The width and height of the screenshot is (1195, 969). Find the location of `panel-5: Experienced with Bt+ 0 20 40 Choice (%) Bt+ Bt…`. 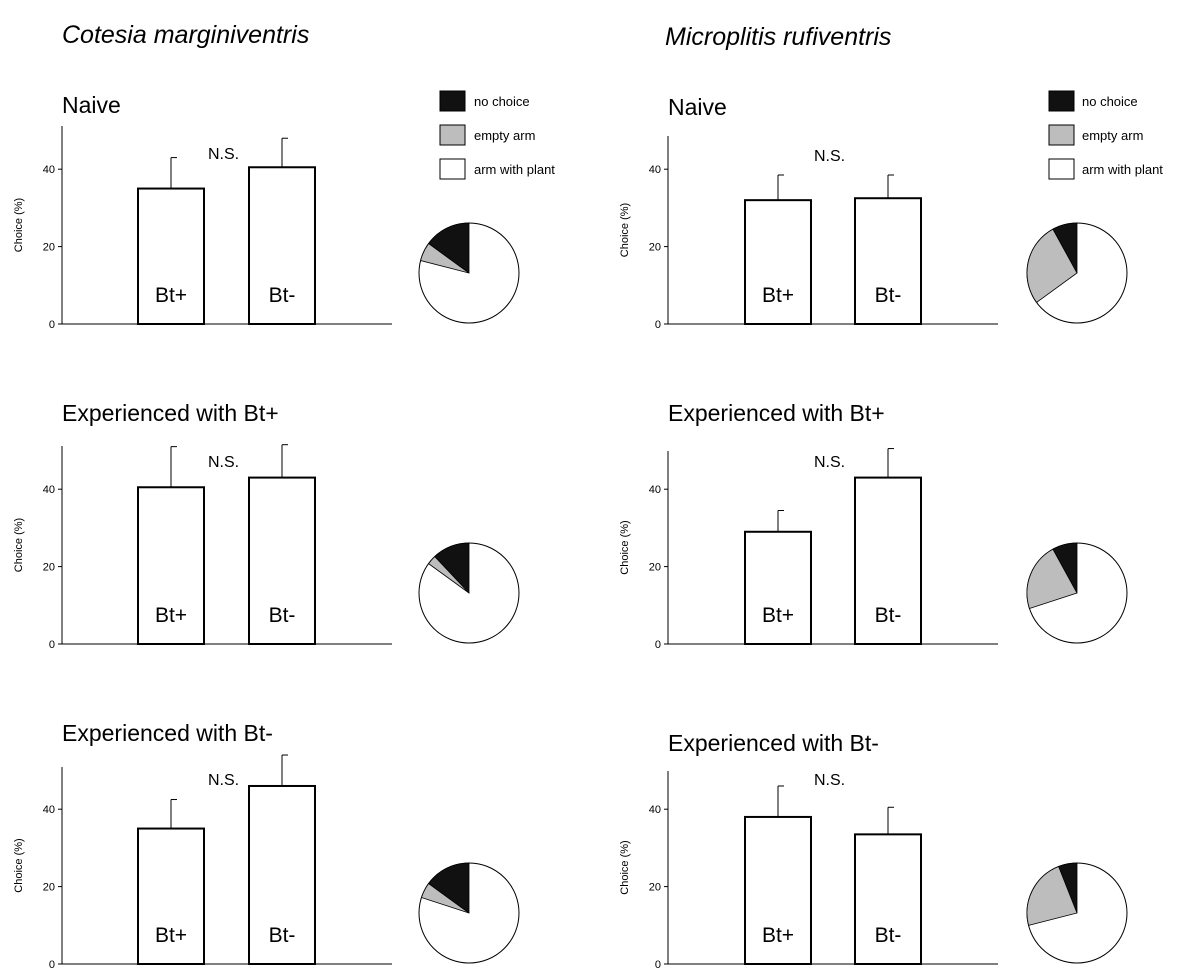

panel-5: Experienced with Bt+ 0 20 40 Choice (%) Bt+ Bt… is located at coordinates (873, 525).